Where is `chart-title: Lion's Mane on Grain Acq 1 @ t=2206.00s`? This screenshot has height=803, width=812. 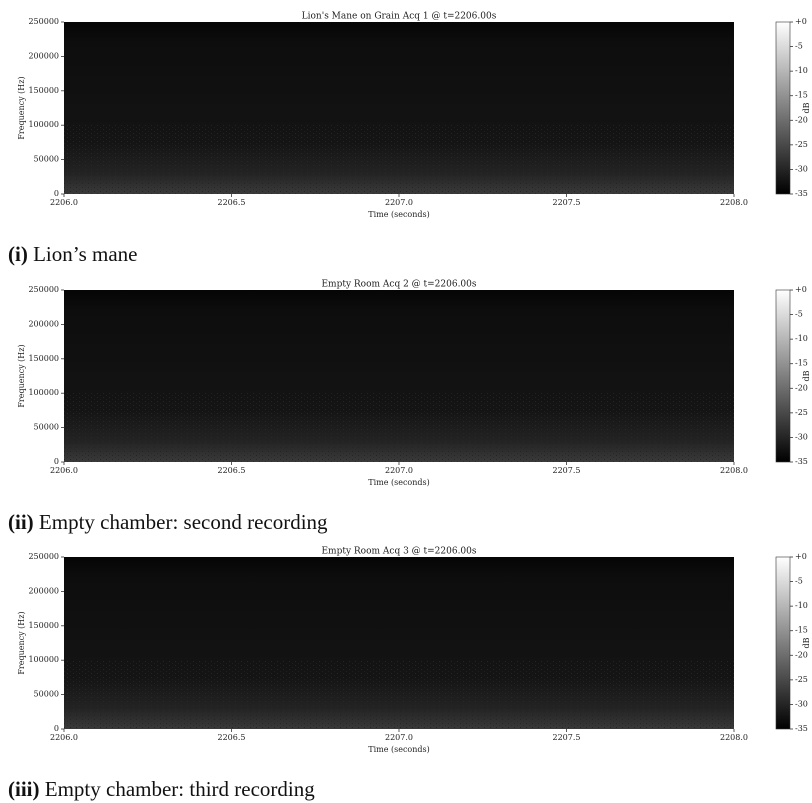 chart-title: Lion's Mane on Grain Acq 1 @ t=2206.00s is located at coordinates (399, 17).